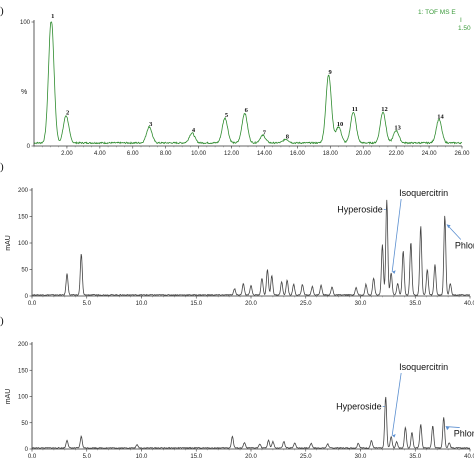 Image resolution: width=474 pixels, height=474 pixels. I want to click on panel-letter-middle: ), so click(2, 167).